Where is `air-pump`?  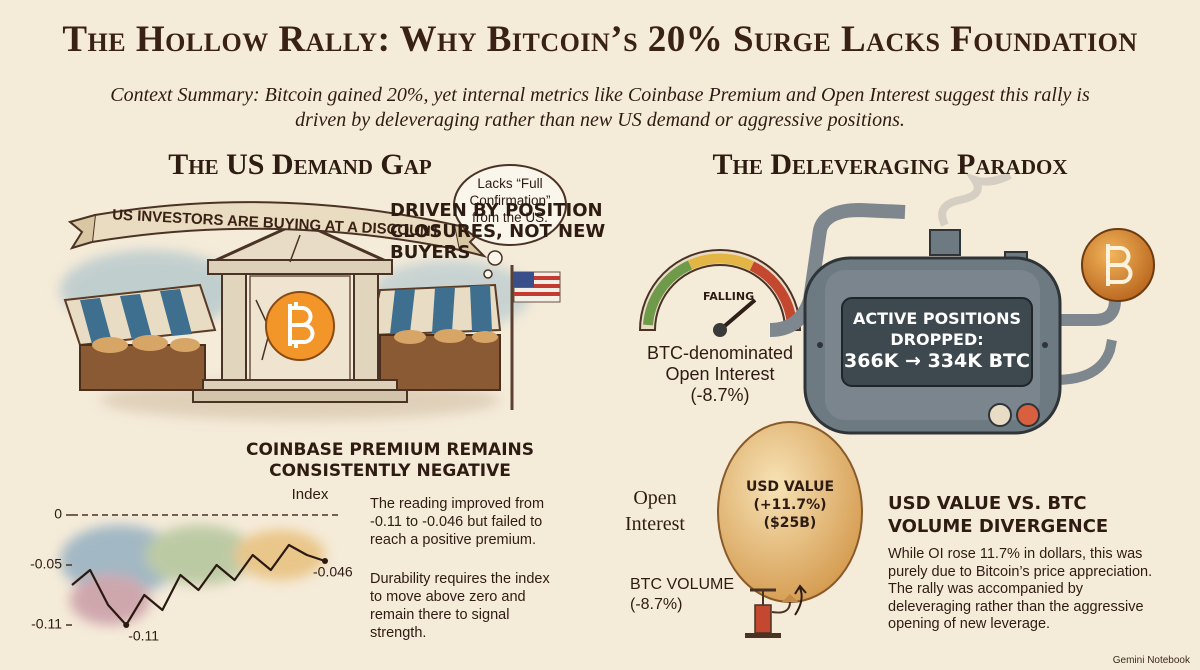 air-pump is located at coordinates (776, 611).